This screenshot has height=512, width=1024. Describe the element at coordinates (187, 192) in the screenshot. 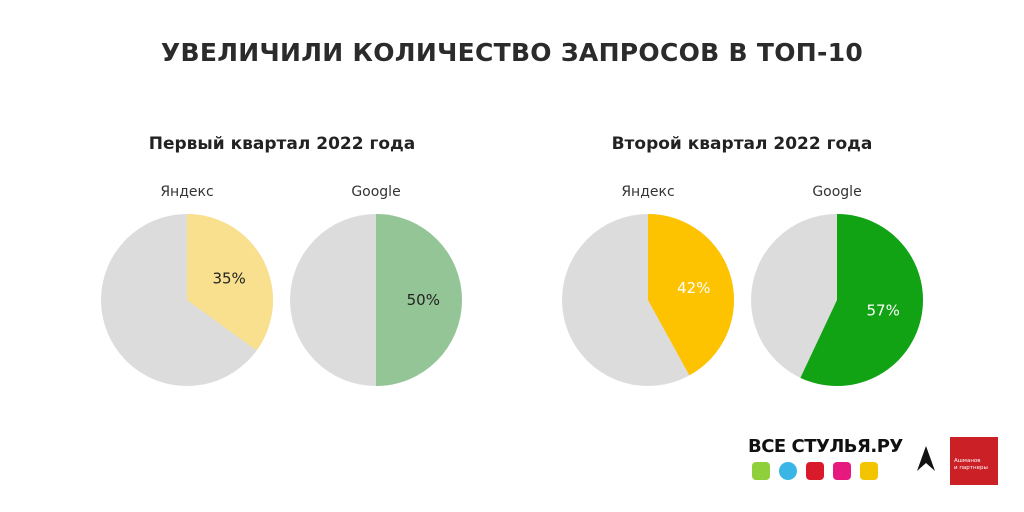

I see `engine-label-q1-yandex: Яндекс` at that location.